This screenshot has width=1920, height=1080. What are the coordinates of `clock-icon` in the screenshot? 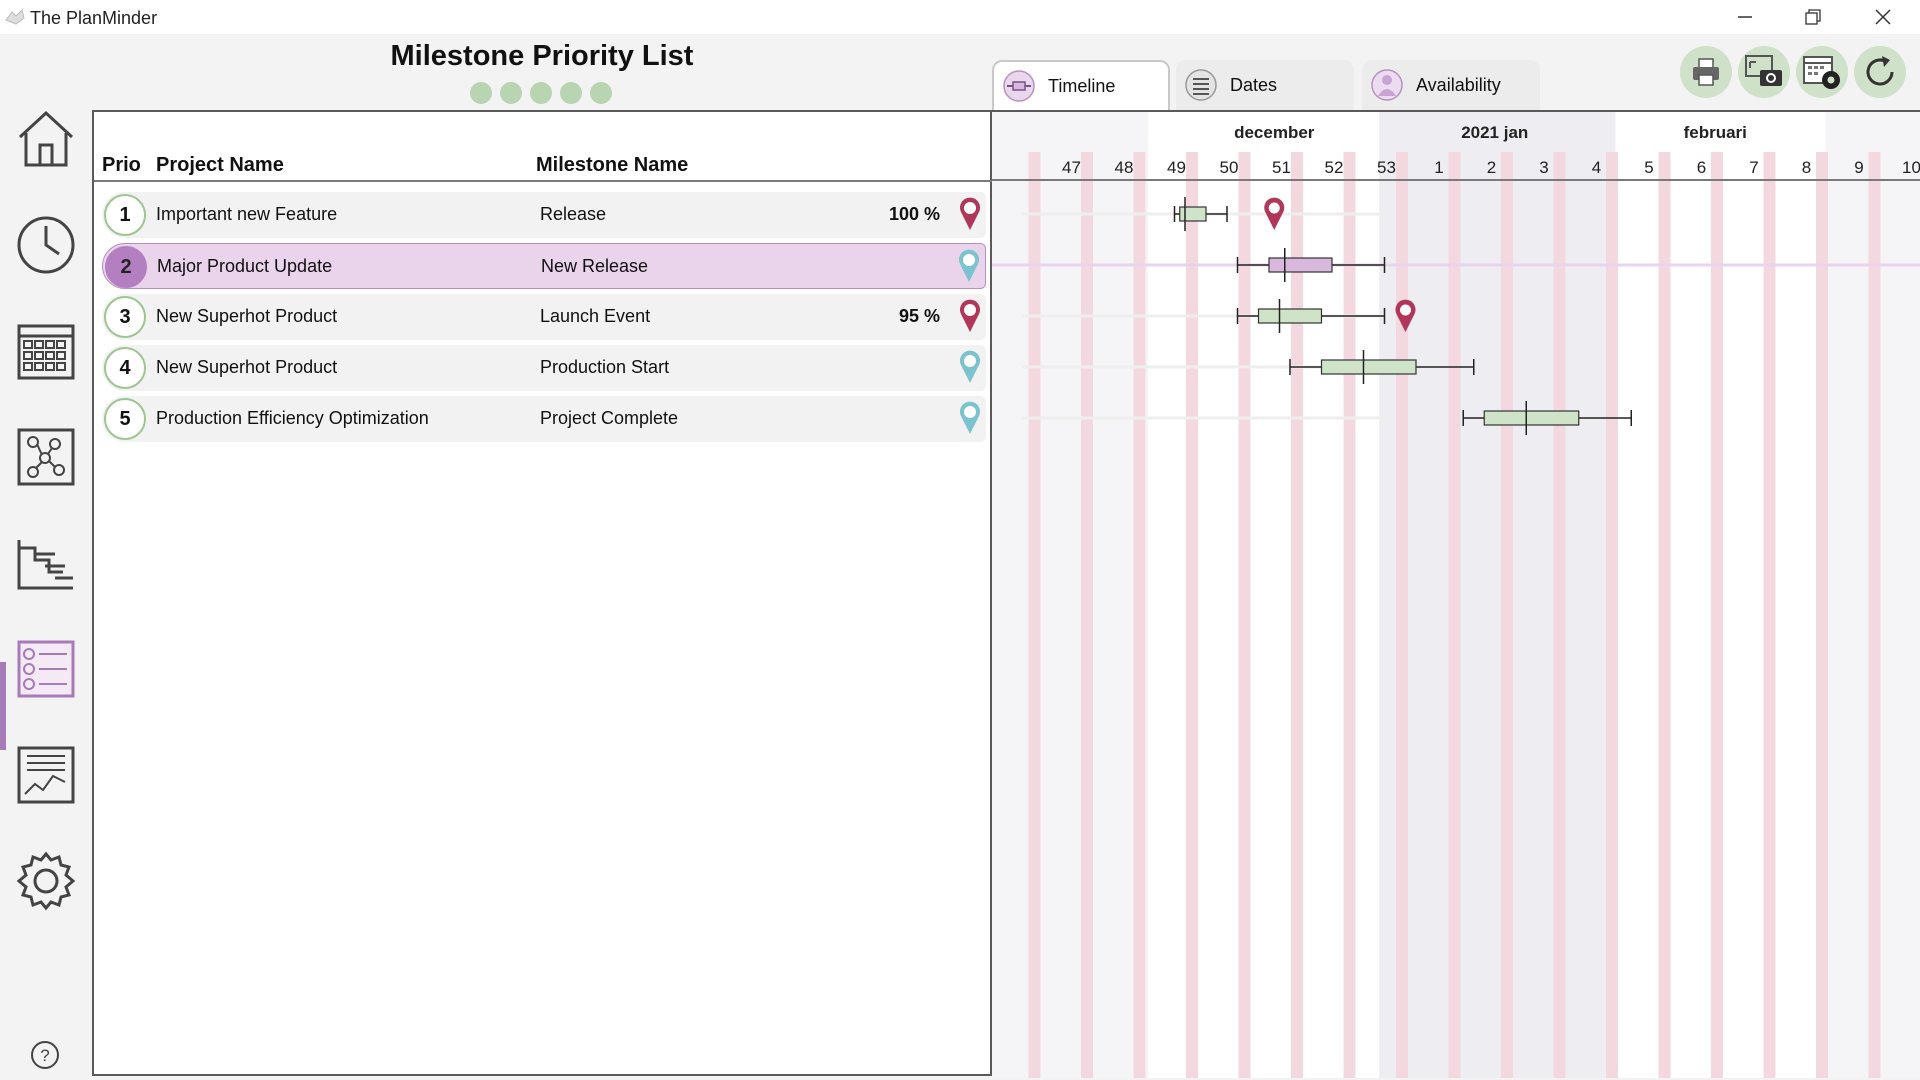 It's located at (46, 245).